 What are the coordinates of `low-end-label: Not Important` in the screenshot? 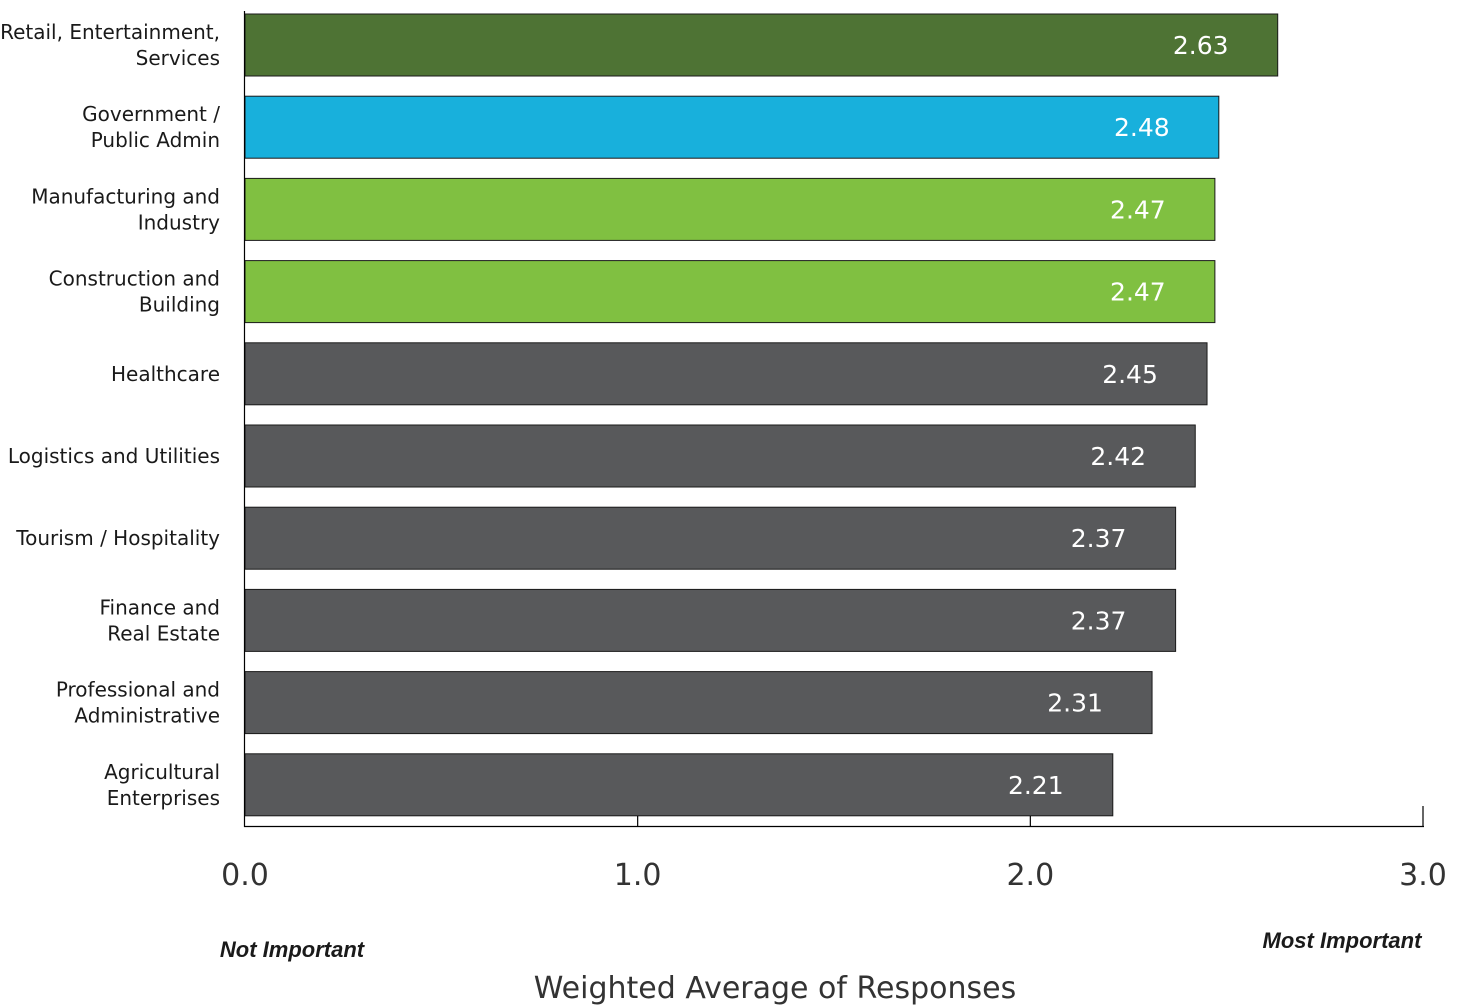 It's located at (293, 949).